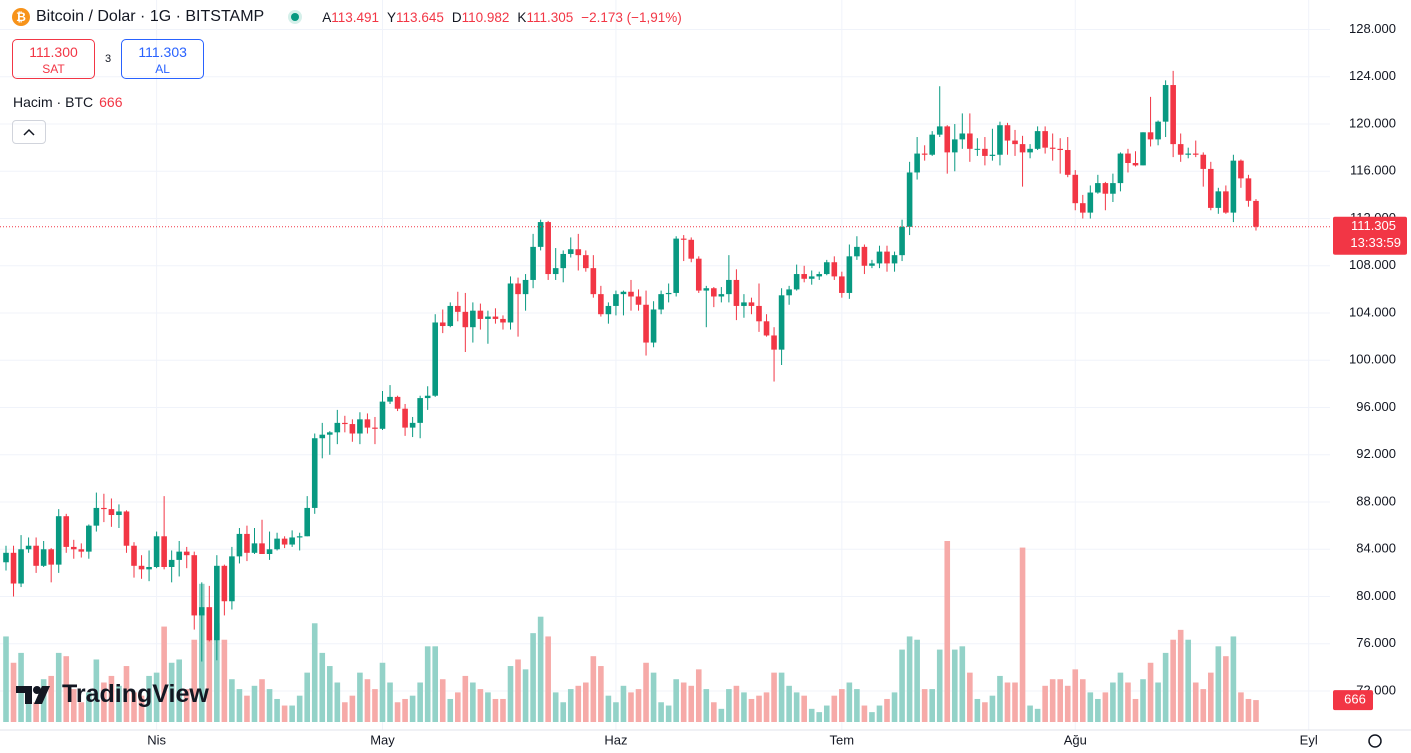  Describe the element at coordinates (29, 132) in the screenshot. I see `collapse-button` at that location.